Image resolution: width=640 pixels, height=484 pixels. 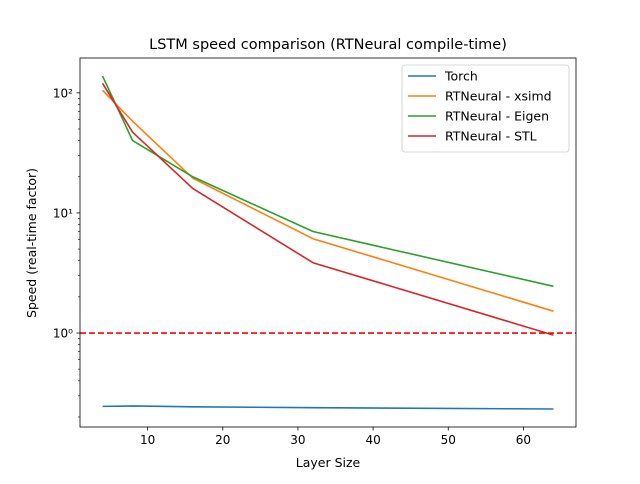 What do you see at coordinates (498, 95) in the screenshot?
I see `legend-label: RTNeural - xsimd` at bounding box center [498, 95].